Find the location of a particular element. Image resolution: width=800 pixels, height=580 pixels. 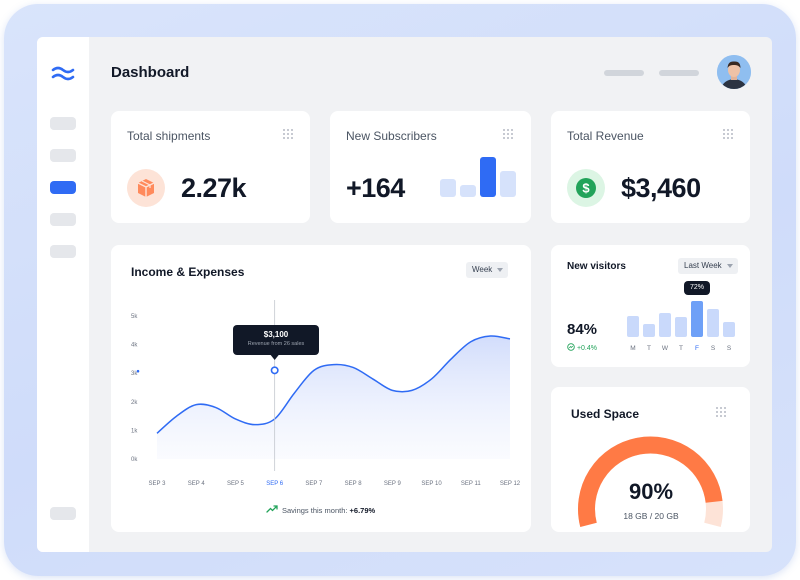

visitors-day-label: F is located at coordinates (697, 348).